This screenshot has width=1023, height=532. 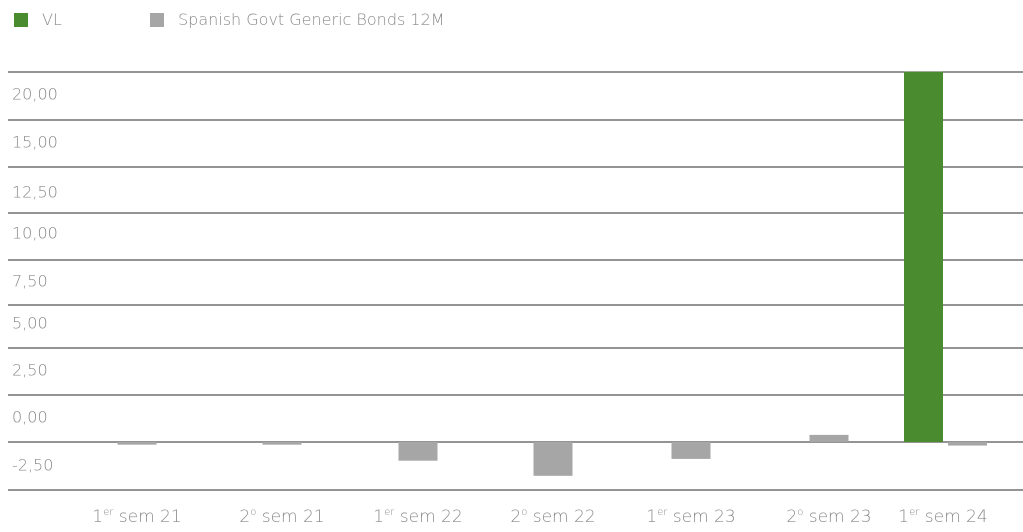 What do you see at coordinates (30, 370) in the screenshot?
I see `y-tick-label: 2,50` at bounding box center [30, 370].